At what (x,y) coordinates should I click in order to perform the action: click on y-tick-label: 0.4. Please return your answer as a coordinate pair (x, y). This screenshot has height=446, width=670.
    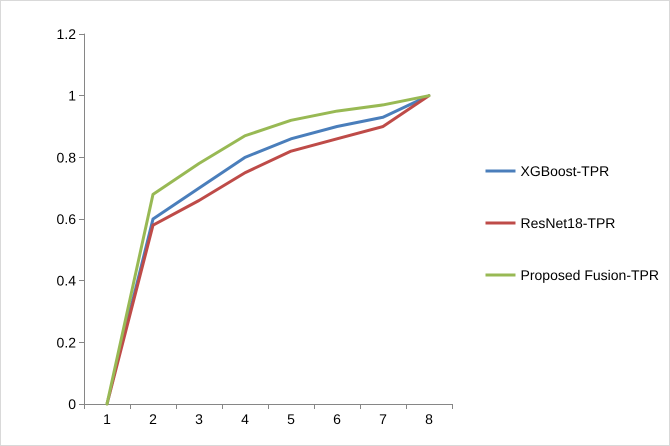
    Looking at the image, I should click on (66, 280).